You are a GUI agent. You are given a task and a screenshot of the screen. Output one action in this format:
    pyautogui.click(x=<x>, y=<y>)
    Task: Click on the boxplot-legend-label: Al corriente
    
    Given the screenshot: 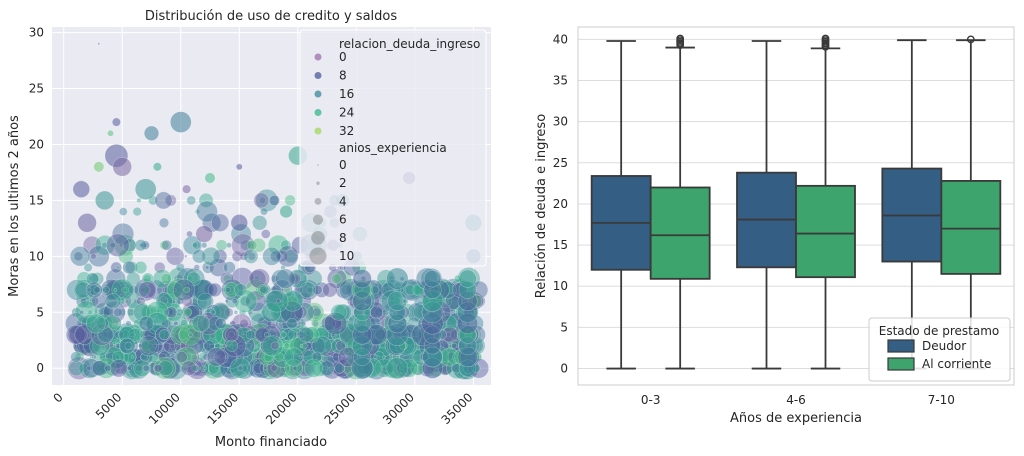 What is the action you would take?
    pyautogui.click(x=956, y=364)
    